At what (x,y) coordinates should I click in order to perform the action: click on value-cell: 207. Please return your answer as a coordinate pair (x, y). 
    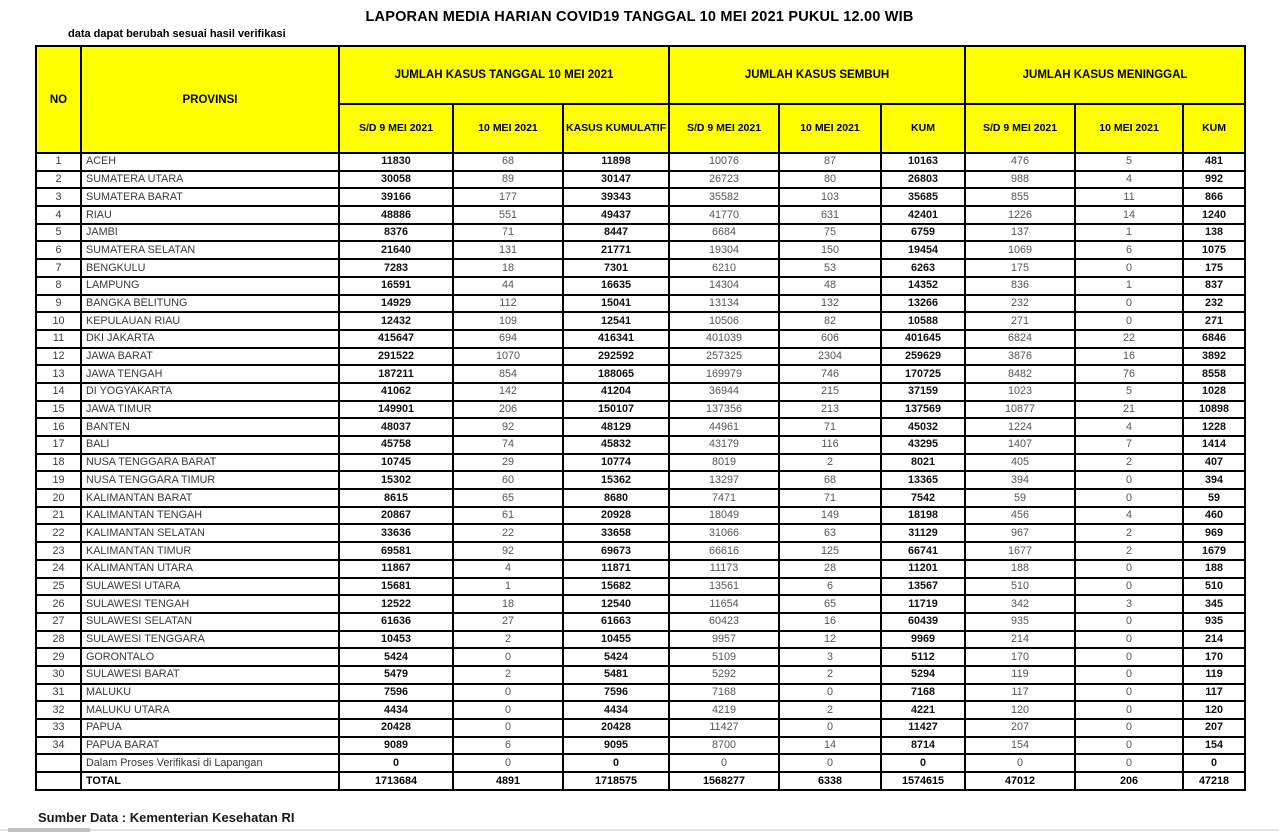
    Looking at the image, I should click on (1214, 728).